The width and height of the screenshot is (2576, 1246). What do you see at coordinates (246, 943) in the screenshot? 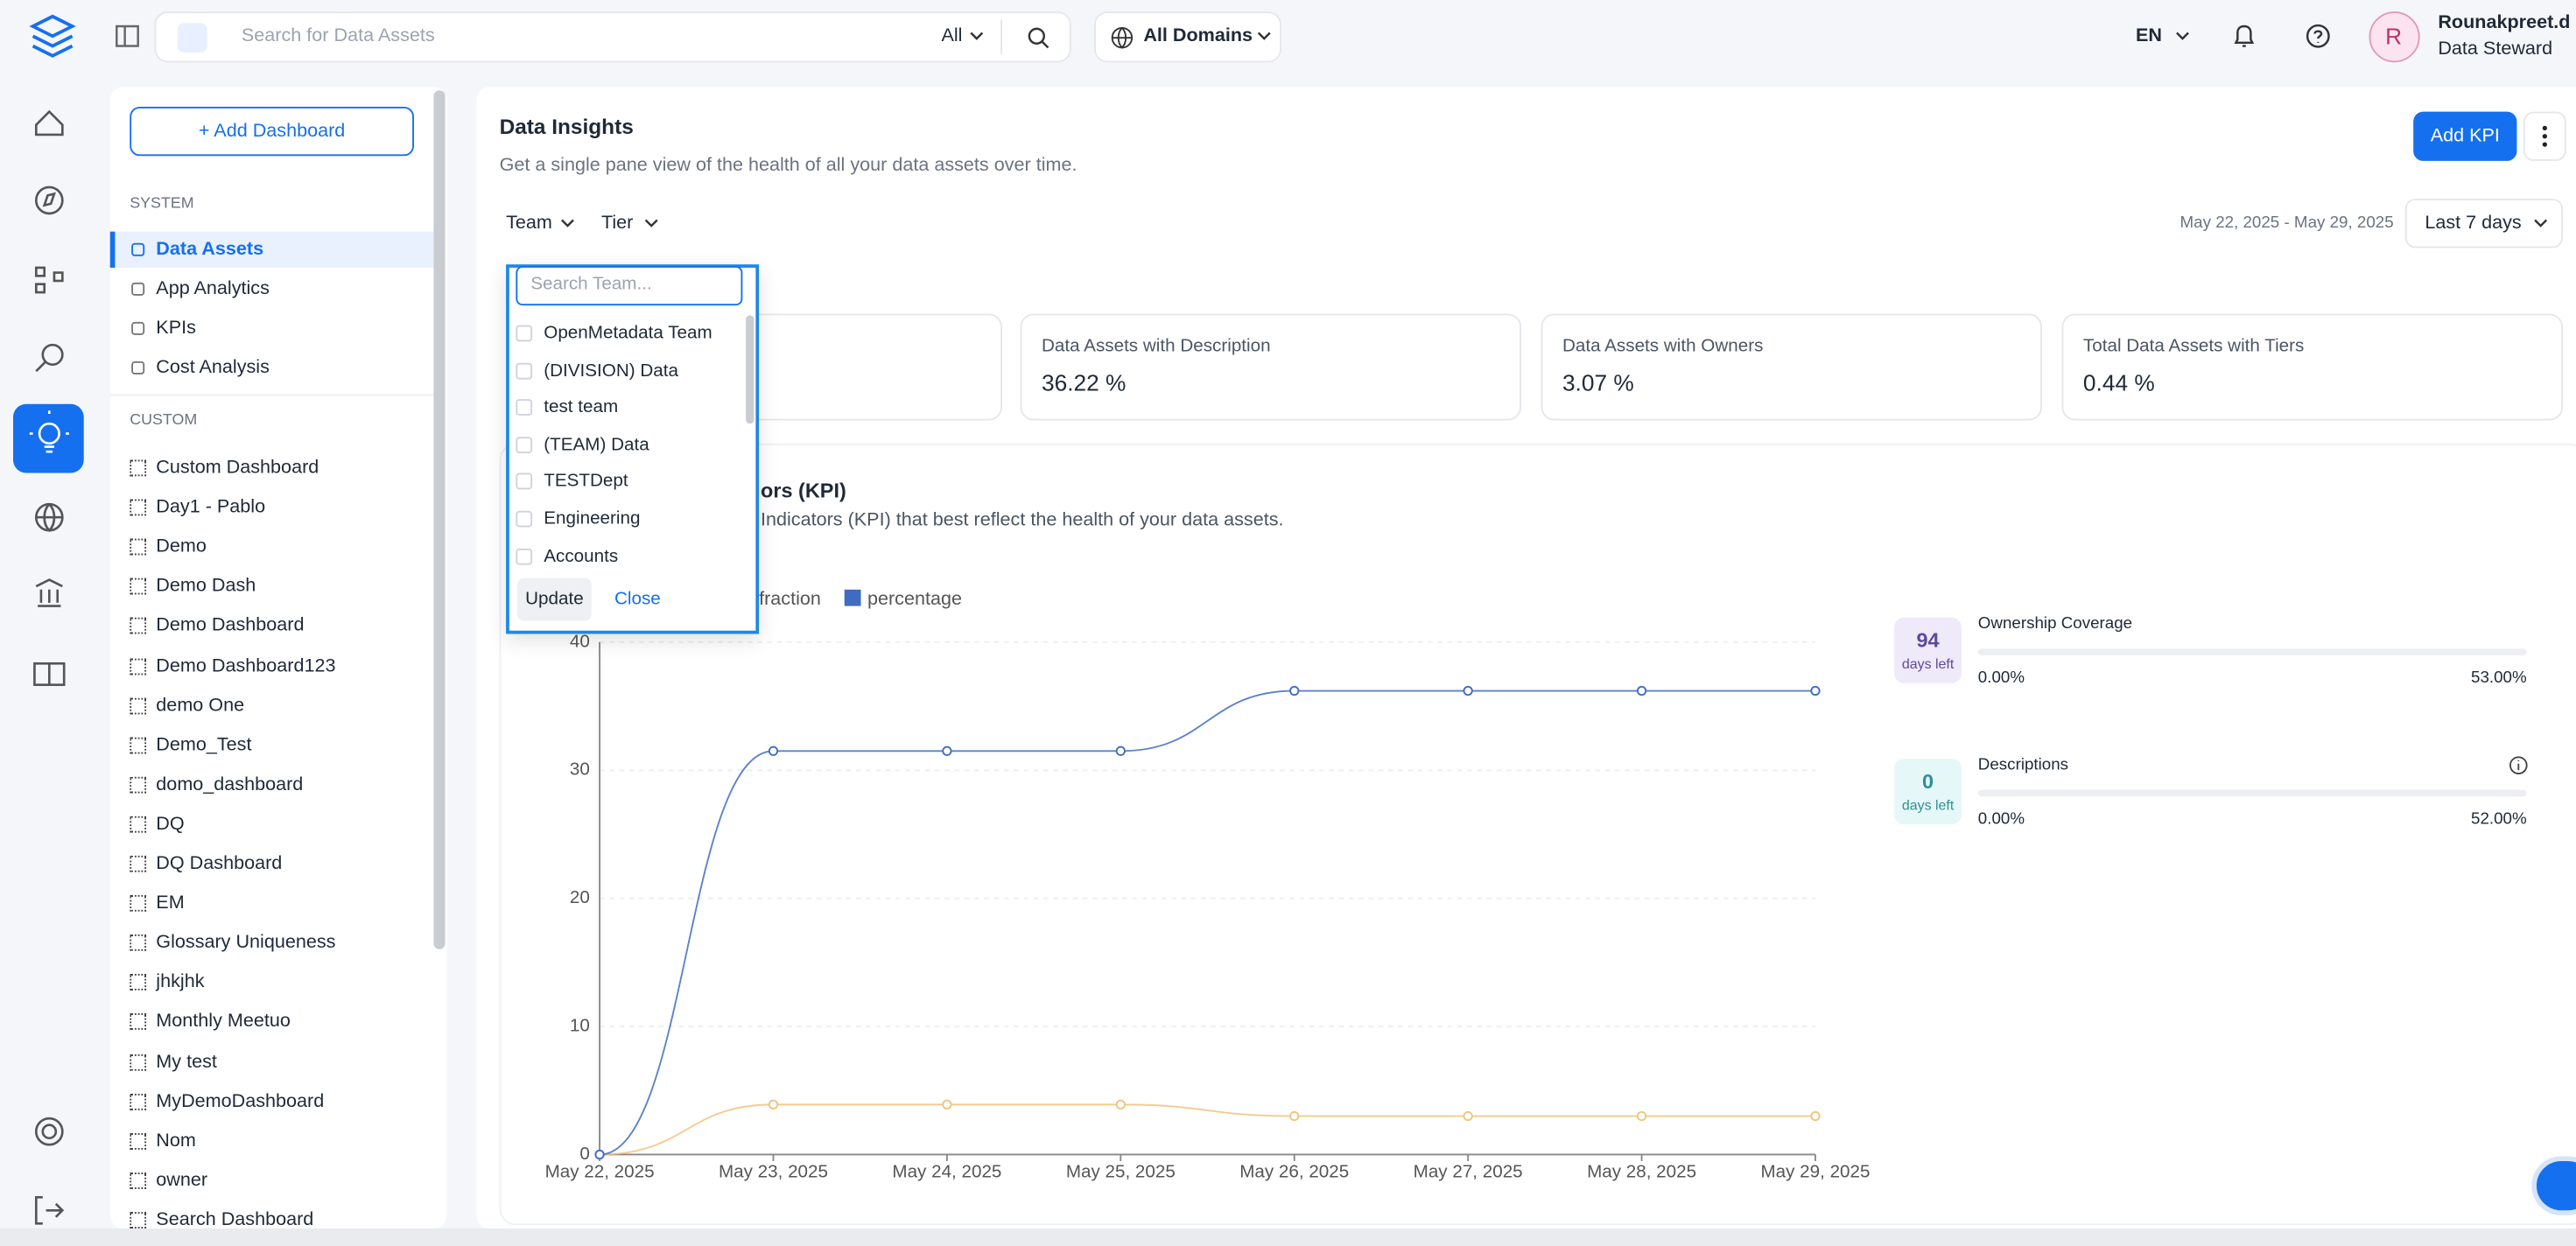
I see `sidebar-item: Glossary Uniqueness` at bounding box center [246, 943].